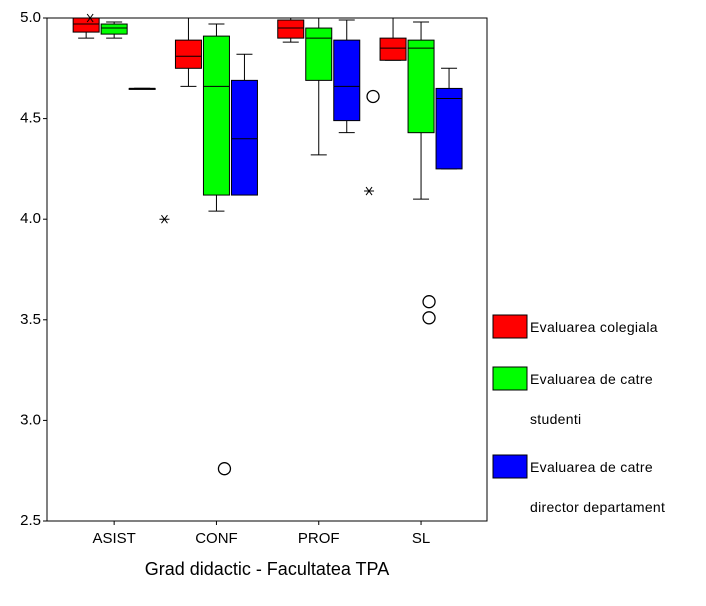 The image size is (706, 606). What do you see at coordinates (30, 520) in the screenshot?
I see `y-tick-label: 2.5` at bounding box center [30, 520].